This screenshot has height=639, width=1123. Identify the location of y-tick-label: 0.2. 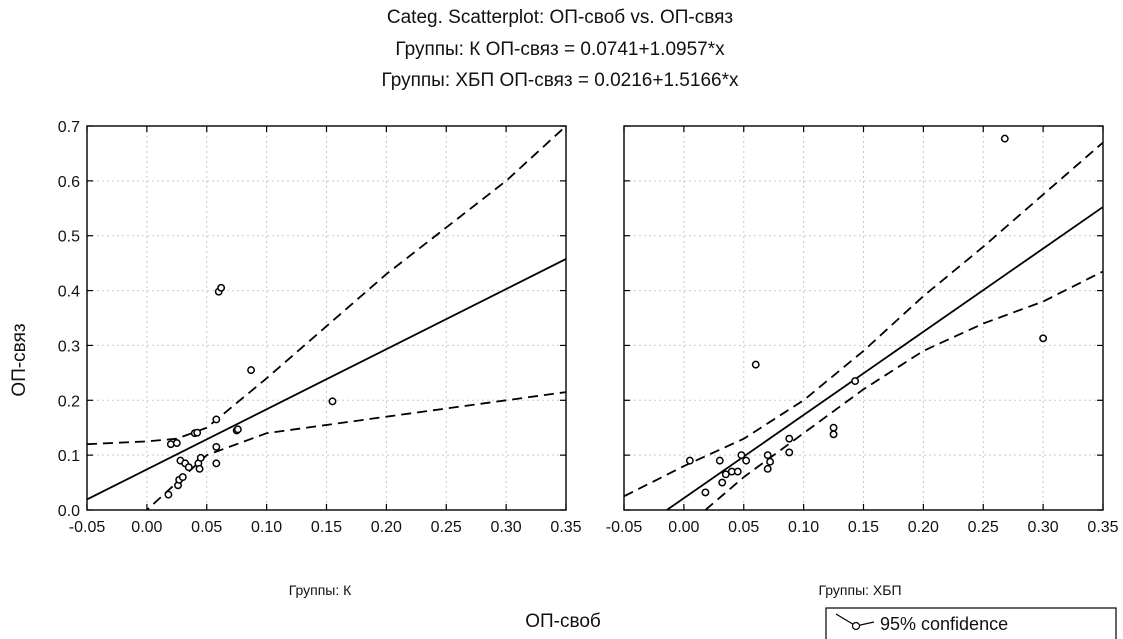
(69, 401).